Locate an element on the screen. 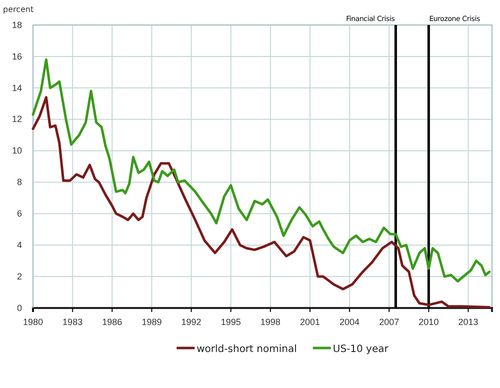  legend-label: world-short nominal is located at coordinates (246, 349).